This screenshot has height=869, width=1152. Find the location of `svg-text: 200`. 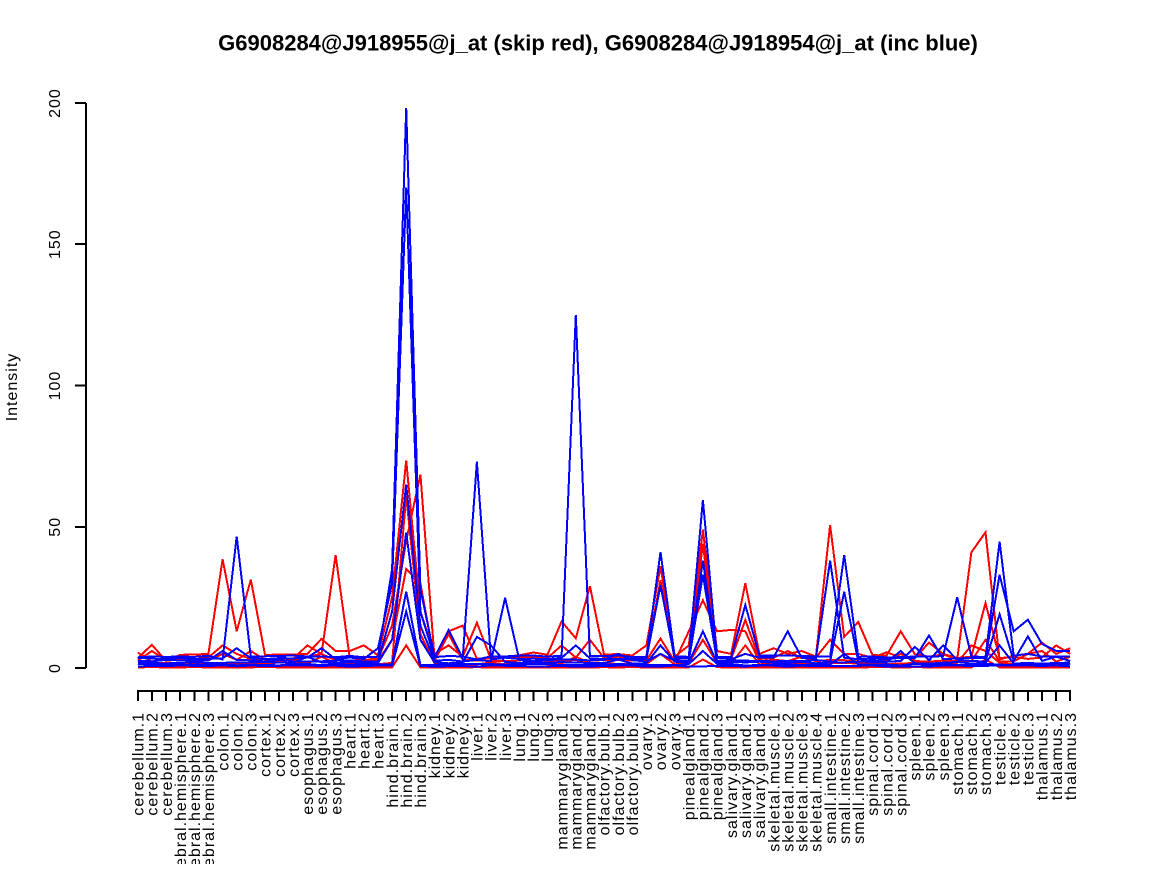

svg-text: 200 is located at coordinates (55, 103).